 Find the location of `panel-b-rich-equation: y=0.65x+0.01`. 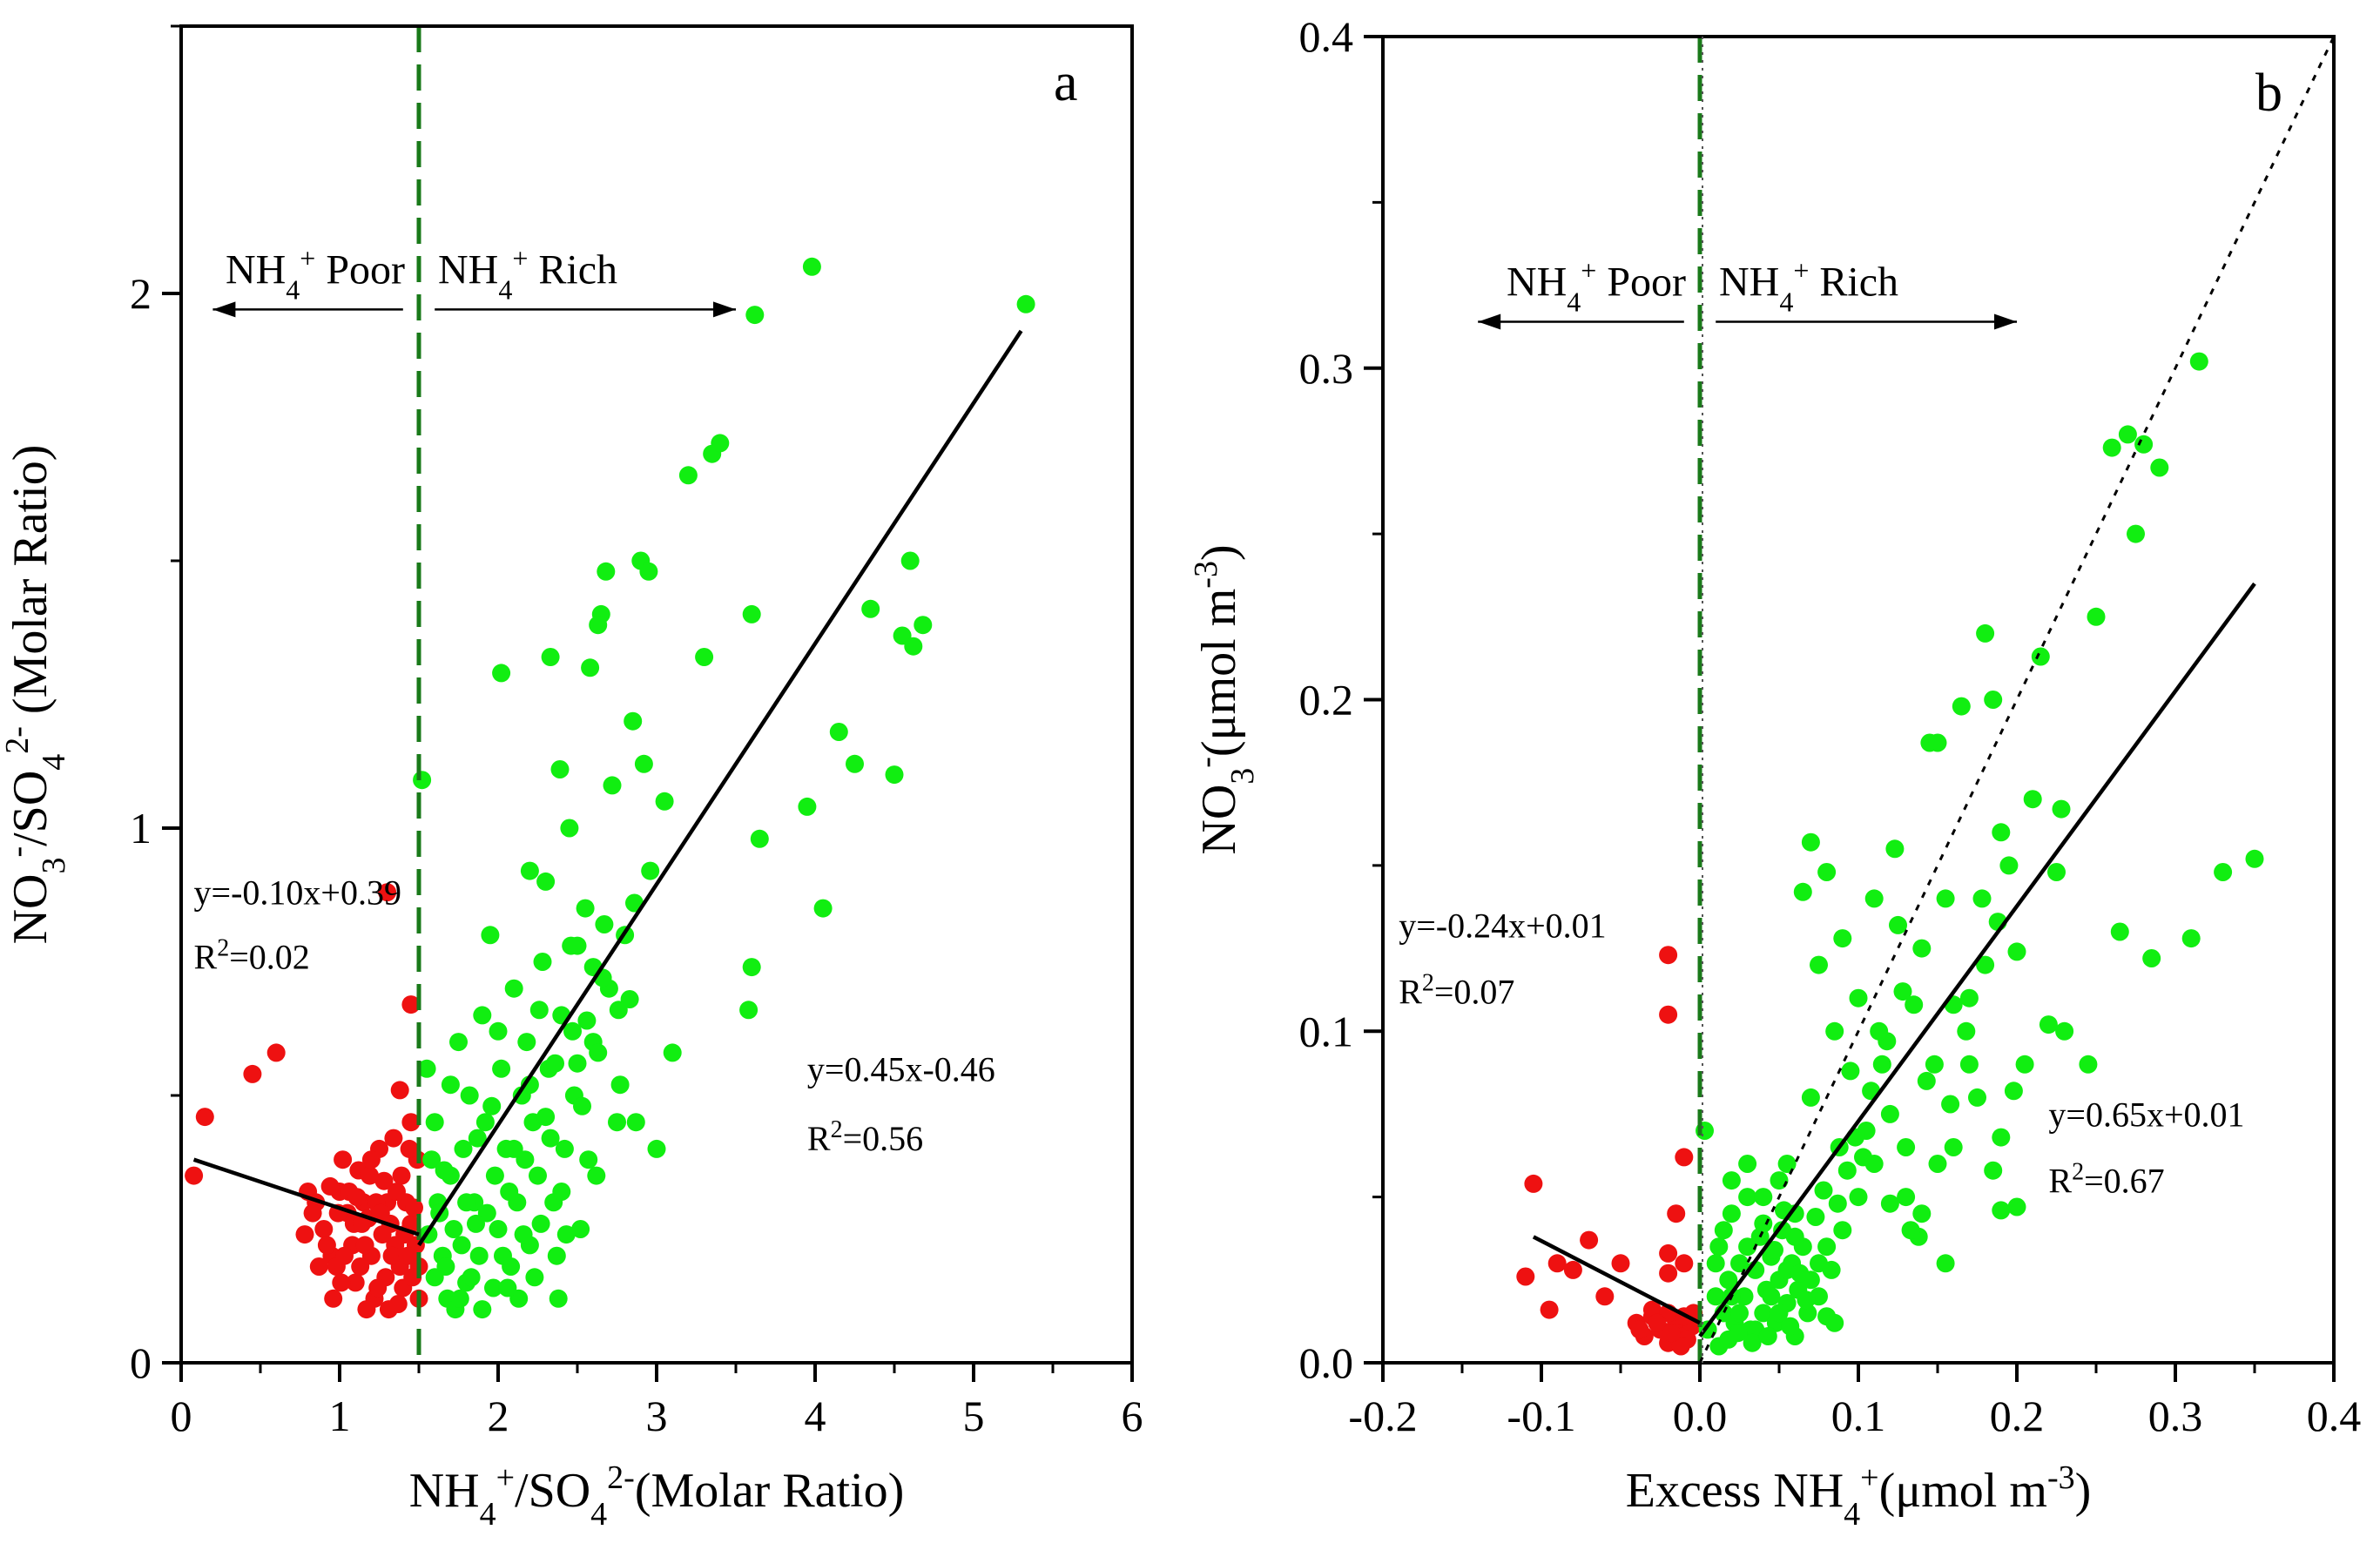

panel-b-rich-equation: y=0.65x+0.01 is located at coordinates (2146, 1115).